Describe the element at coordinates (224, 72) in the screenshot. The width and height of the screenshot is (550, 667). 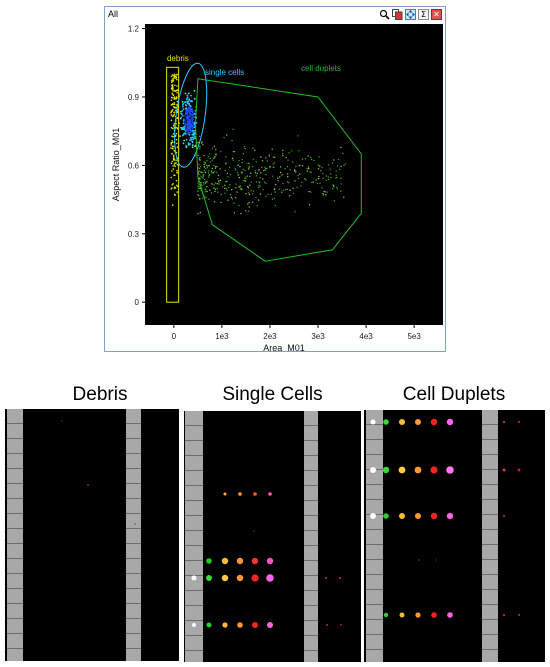
I see `gate-label-single-cells: single cells` at that location.